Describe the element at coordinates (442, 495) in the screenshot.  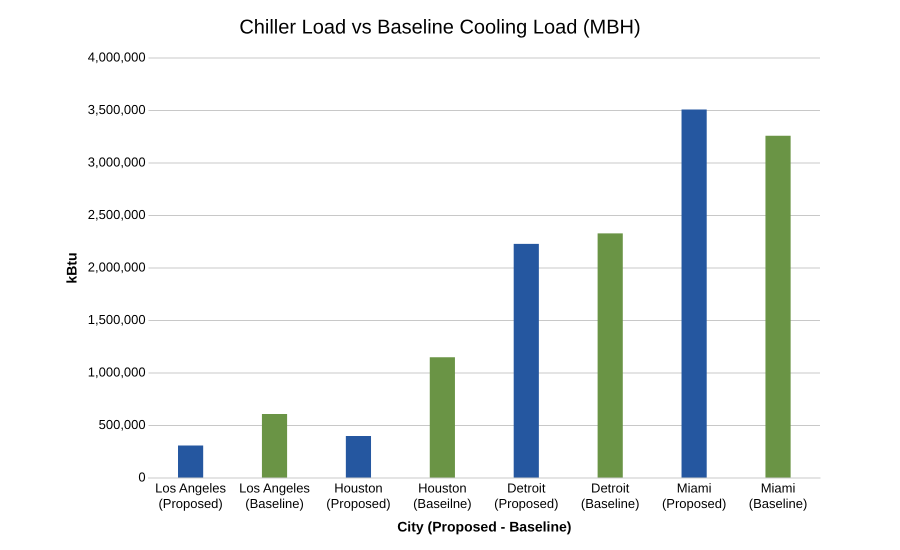
I see `x-tick-label: Houston (Baseilne)` at that location.